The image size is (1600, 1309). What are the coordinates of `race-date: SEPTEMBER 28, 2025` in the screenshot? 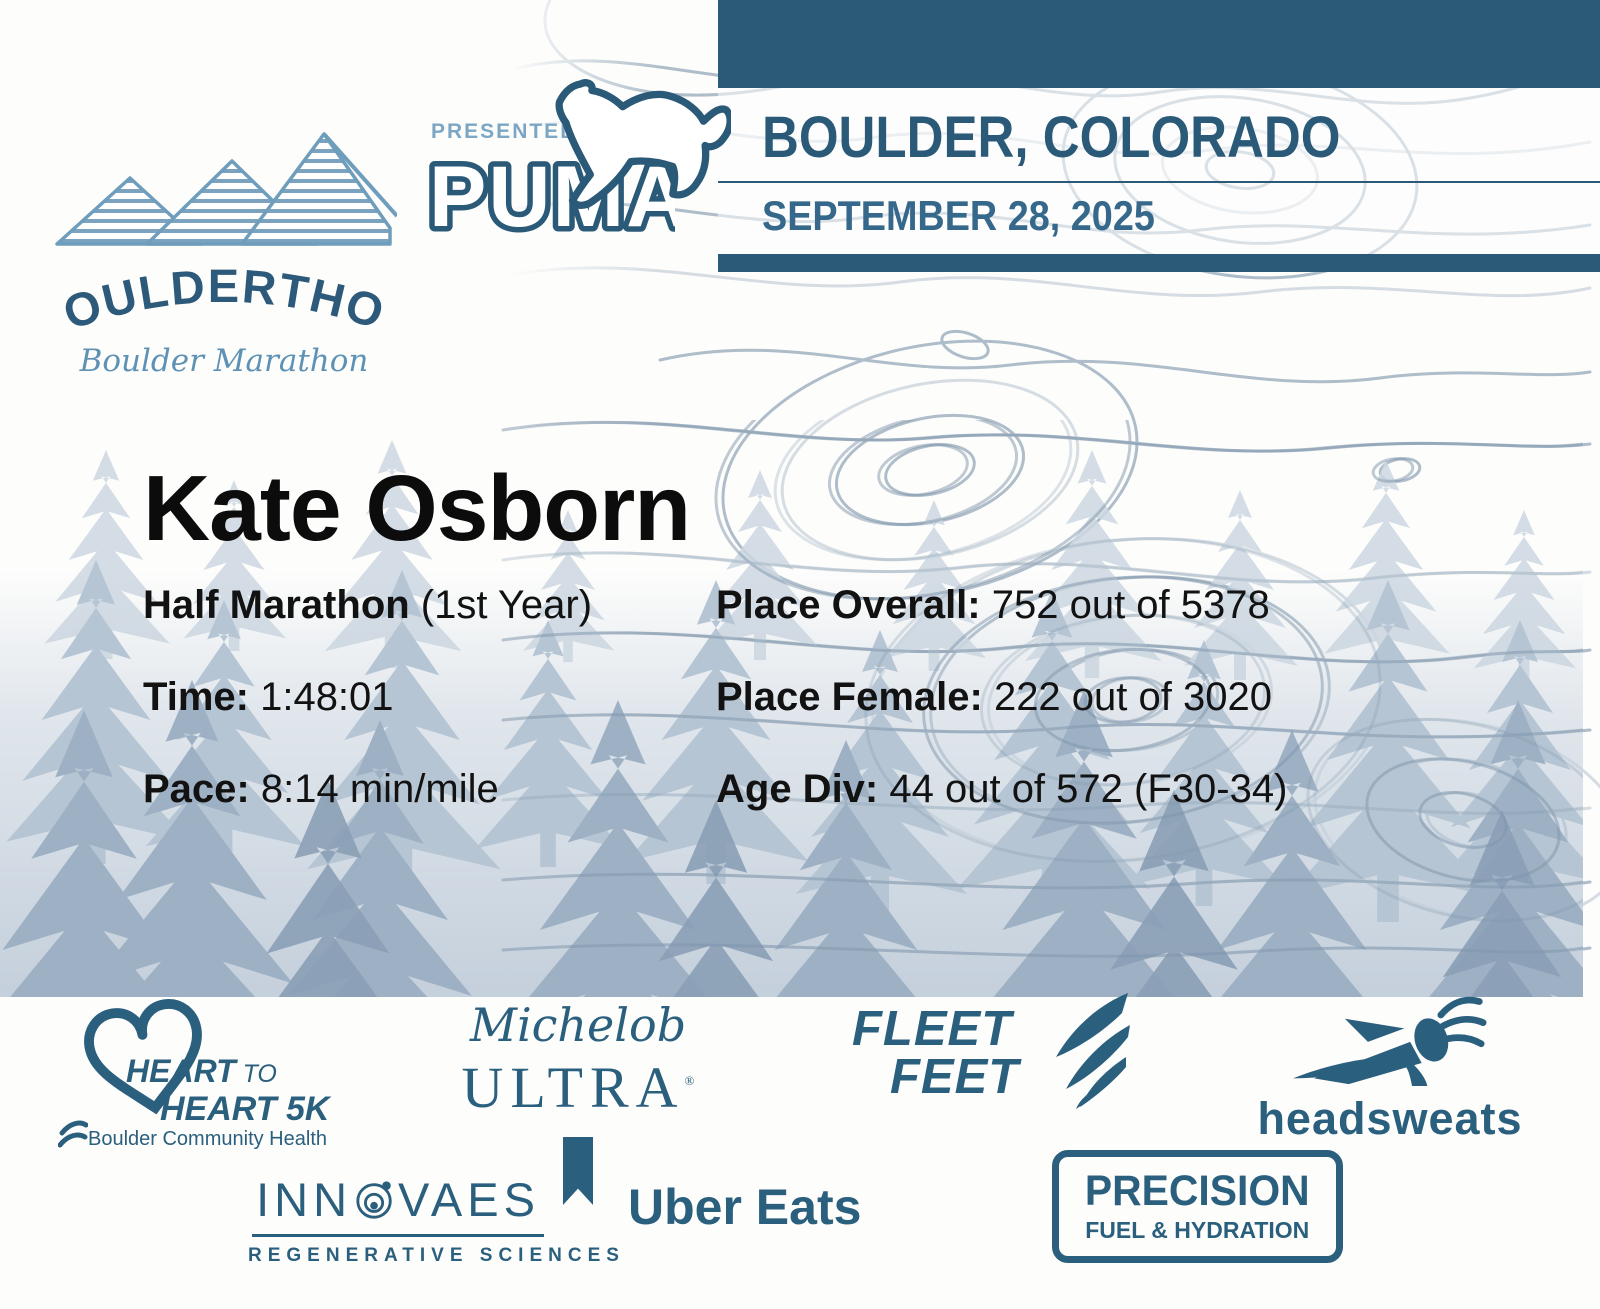 It's located at (958, 215).